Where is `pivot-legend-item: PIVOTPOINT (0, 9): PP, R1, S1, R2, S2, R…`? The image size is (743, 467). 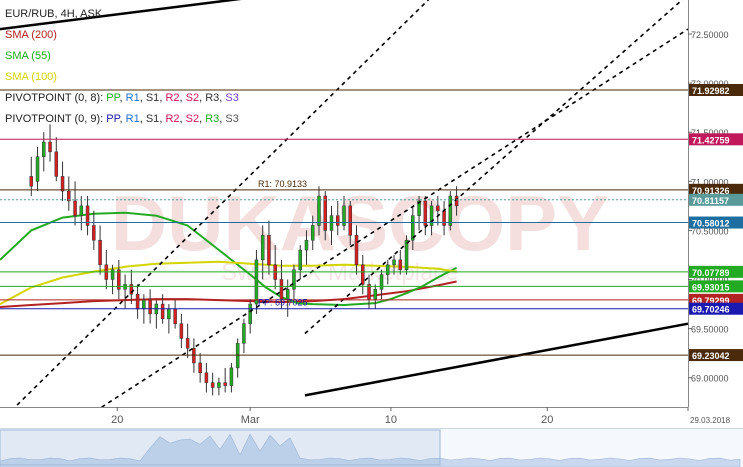
pivot-legend-item: PIVOTPOINT (0, 9): PP, R1, S1, R2, S2, R… is located at coordinates (122, 119).